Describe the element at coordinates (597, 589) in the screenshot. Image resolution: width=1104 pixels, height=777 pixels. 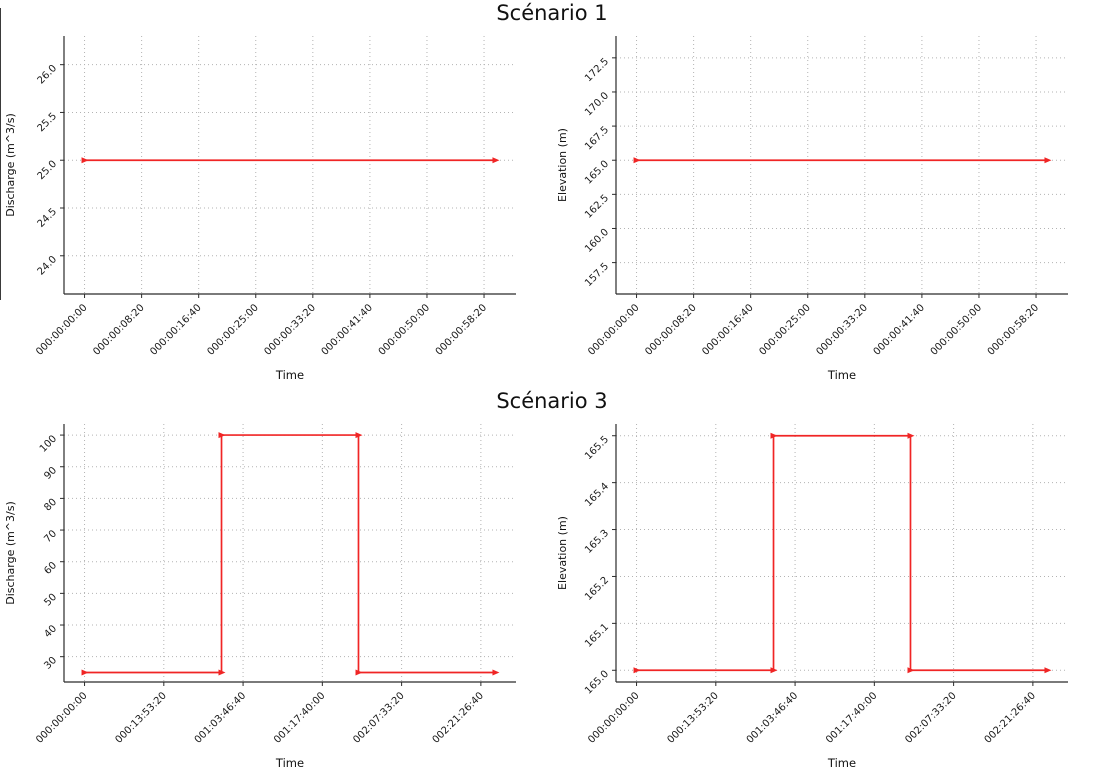
I see `svg-text: 165.2` at that location.